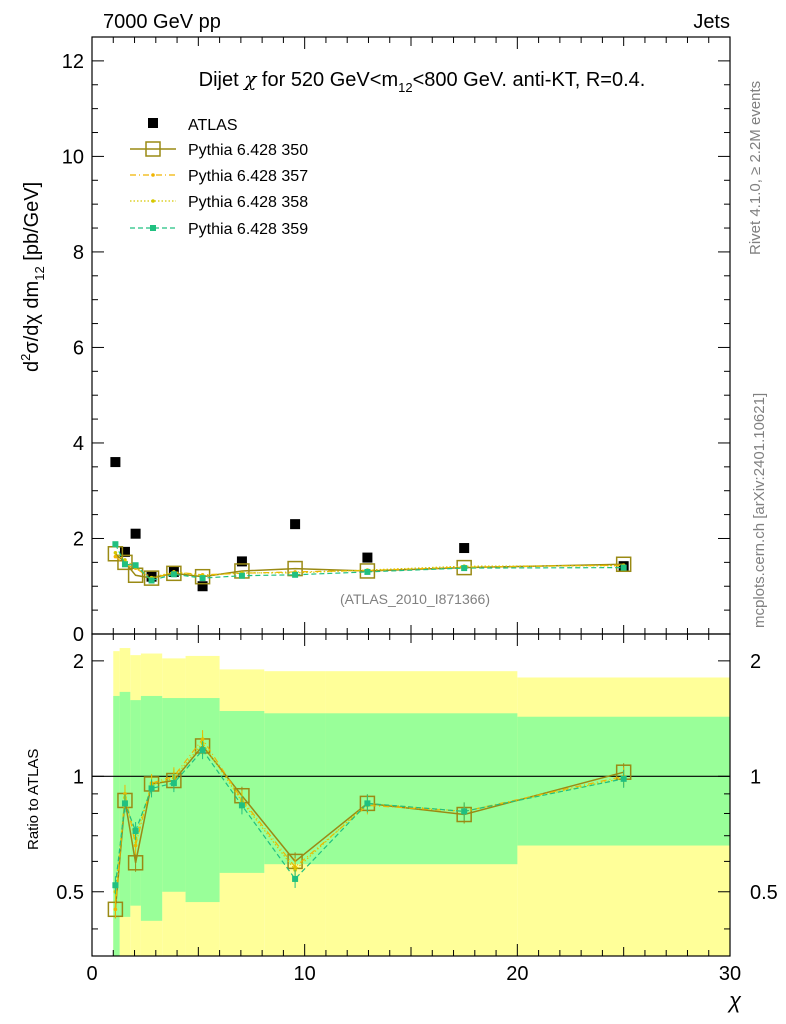 The height and width of the screenshot is (1024, 786). What do you see at coordinates (764, 893) in the screenshot?
I see `ratio-y-tick-label-right: 0.5` at bounding box center [764, 893].